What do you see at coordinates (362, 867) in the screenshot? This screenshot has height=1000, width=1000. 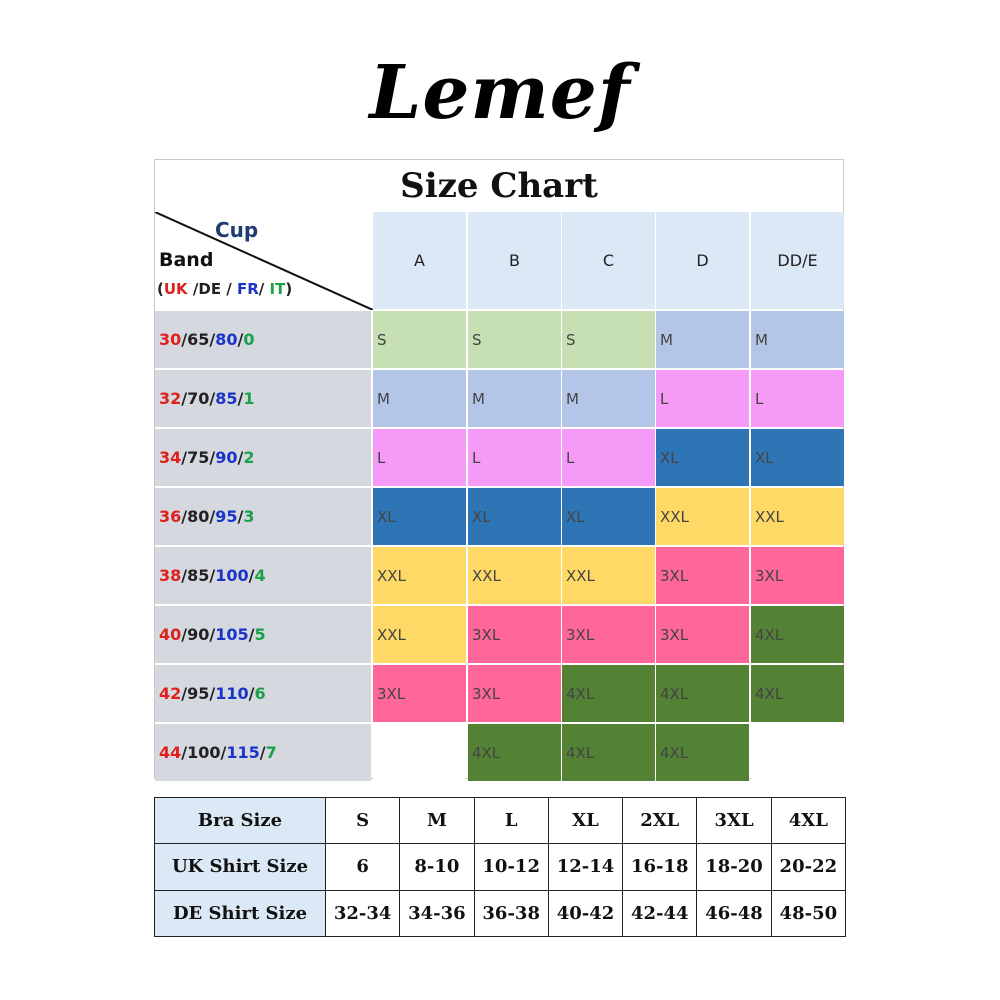 I see `shirt-table-cell: 6` at bounding box center [362, 867].